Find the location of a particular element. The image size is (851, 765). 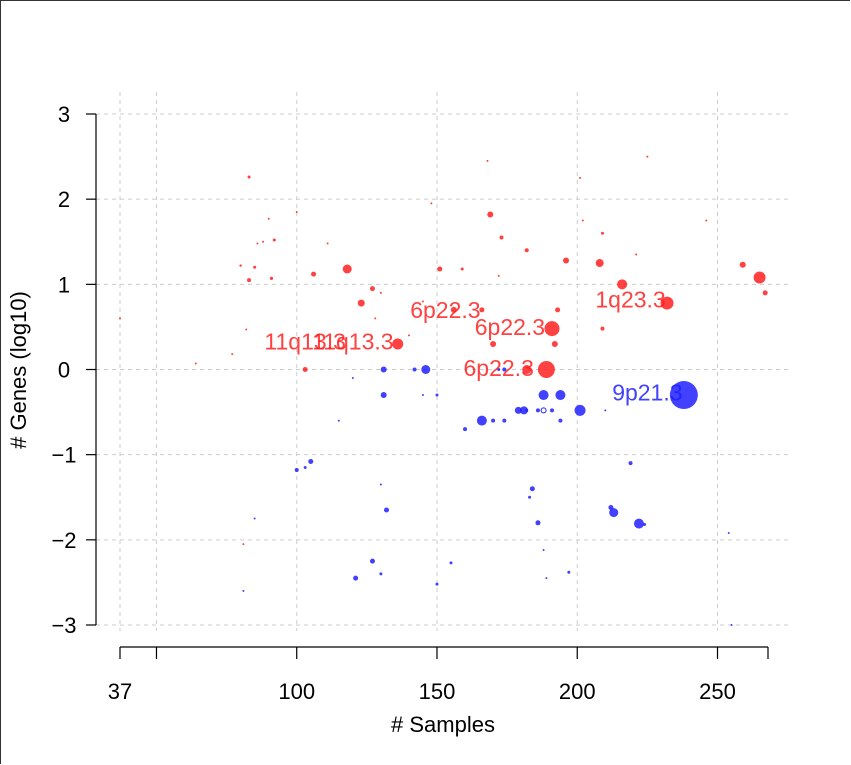

x-tick-label: 200 is located at coordinates (577, 691).